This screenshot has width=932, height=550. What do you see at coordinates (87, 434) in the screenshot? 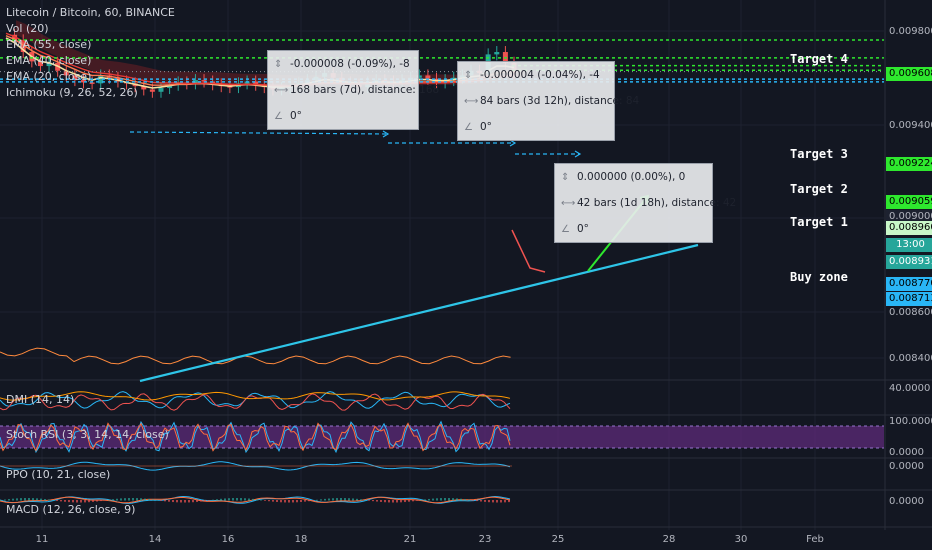
I see `stoch-rsi-label: Stoch RSI (3, 3, 14, 14, close)` at bounding box center [87, 434].